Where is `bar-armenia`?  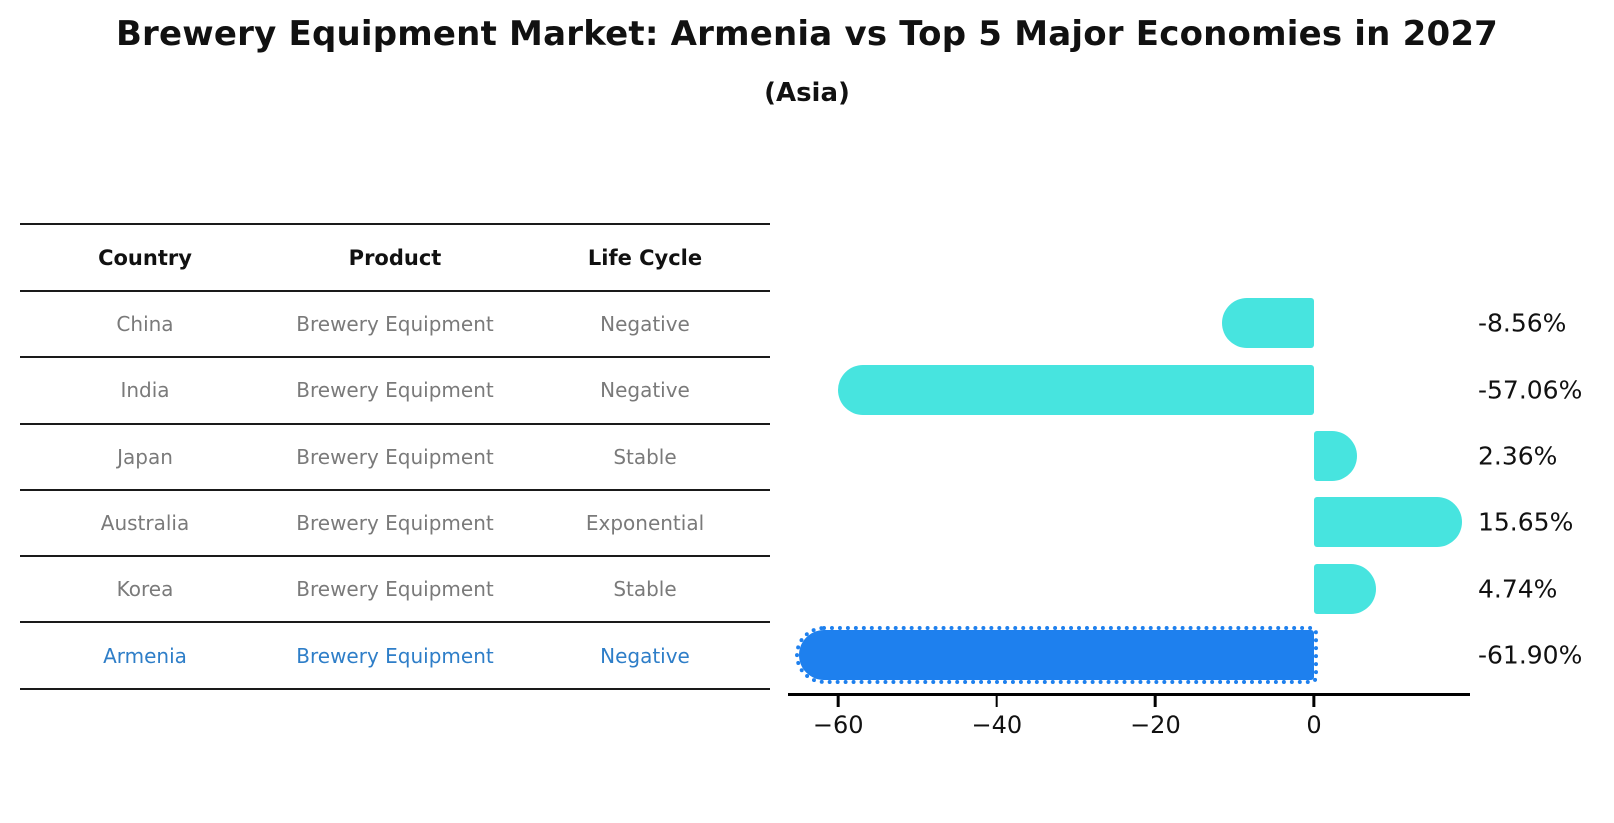 bar-armenia is located at coordinates (1056, 655).